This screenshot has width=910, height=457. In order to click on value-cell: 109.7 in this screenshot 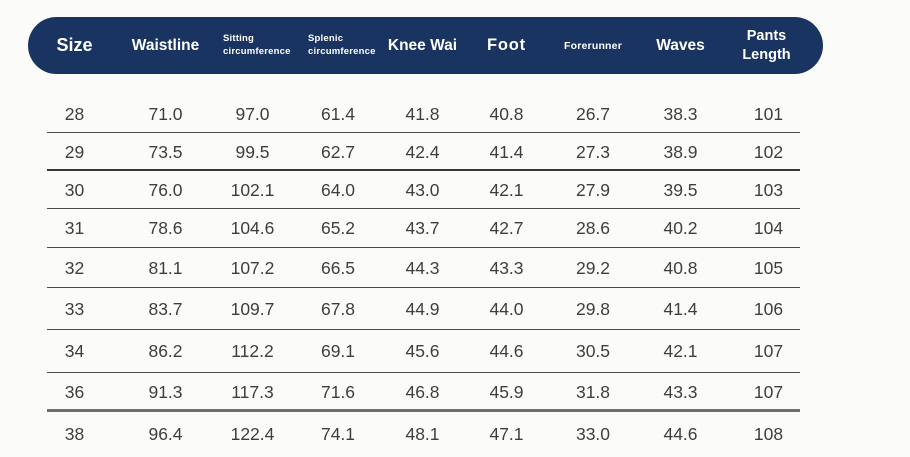, I will do `click(252, 308)`.